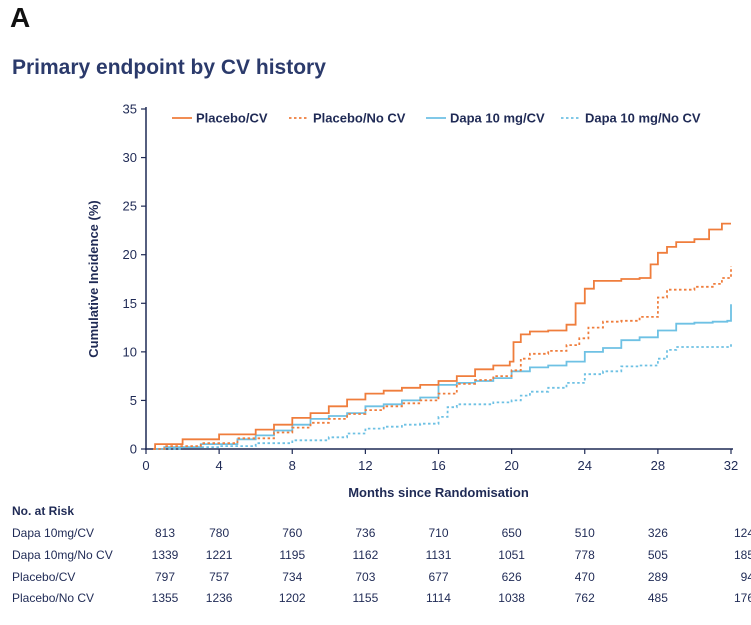  I want to click on risk-row: Placebo/CV 797 757 734 703 677 626 470 289 94, so click(375, 580).